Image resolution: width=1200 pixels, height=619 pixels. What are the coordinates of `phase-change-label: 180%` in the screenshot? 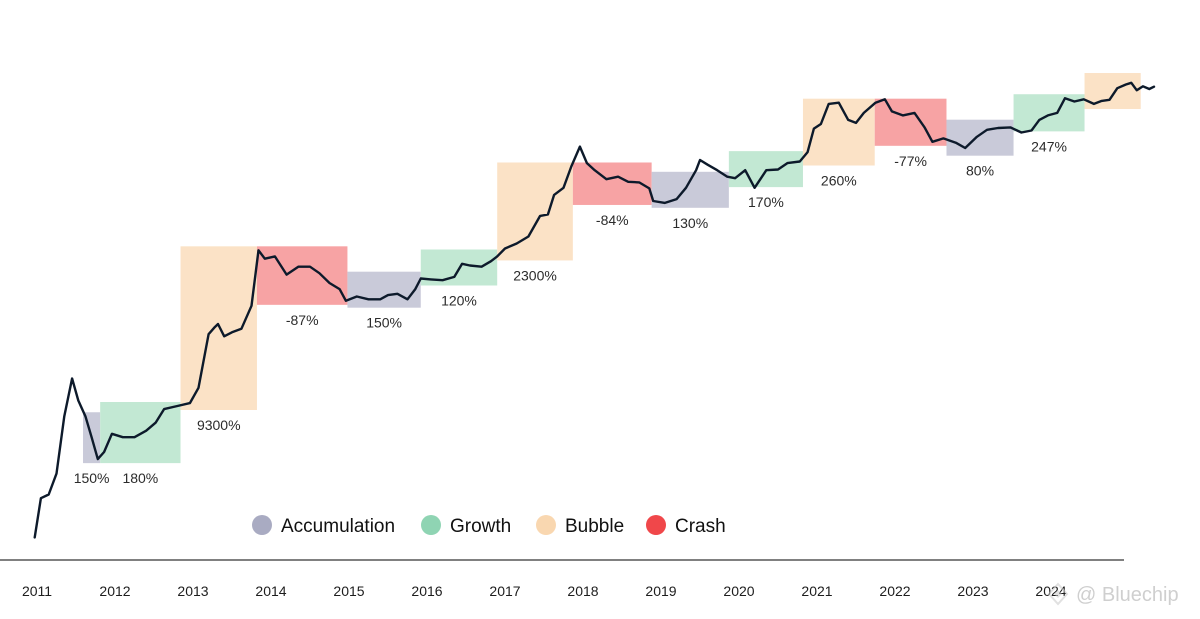 It's located at (140, 478).